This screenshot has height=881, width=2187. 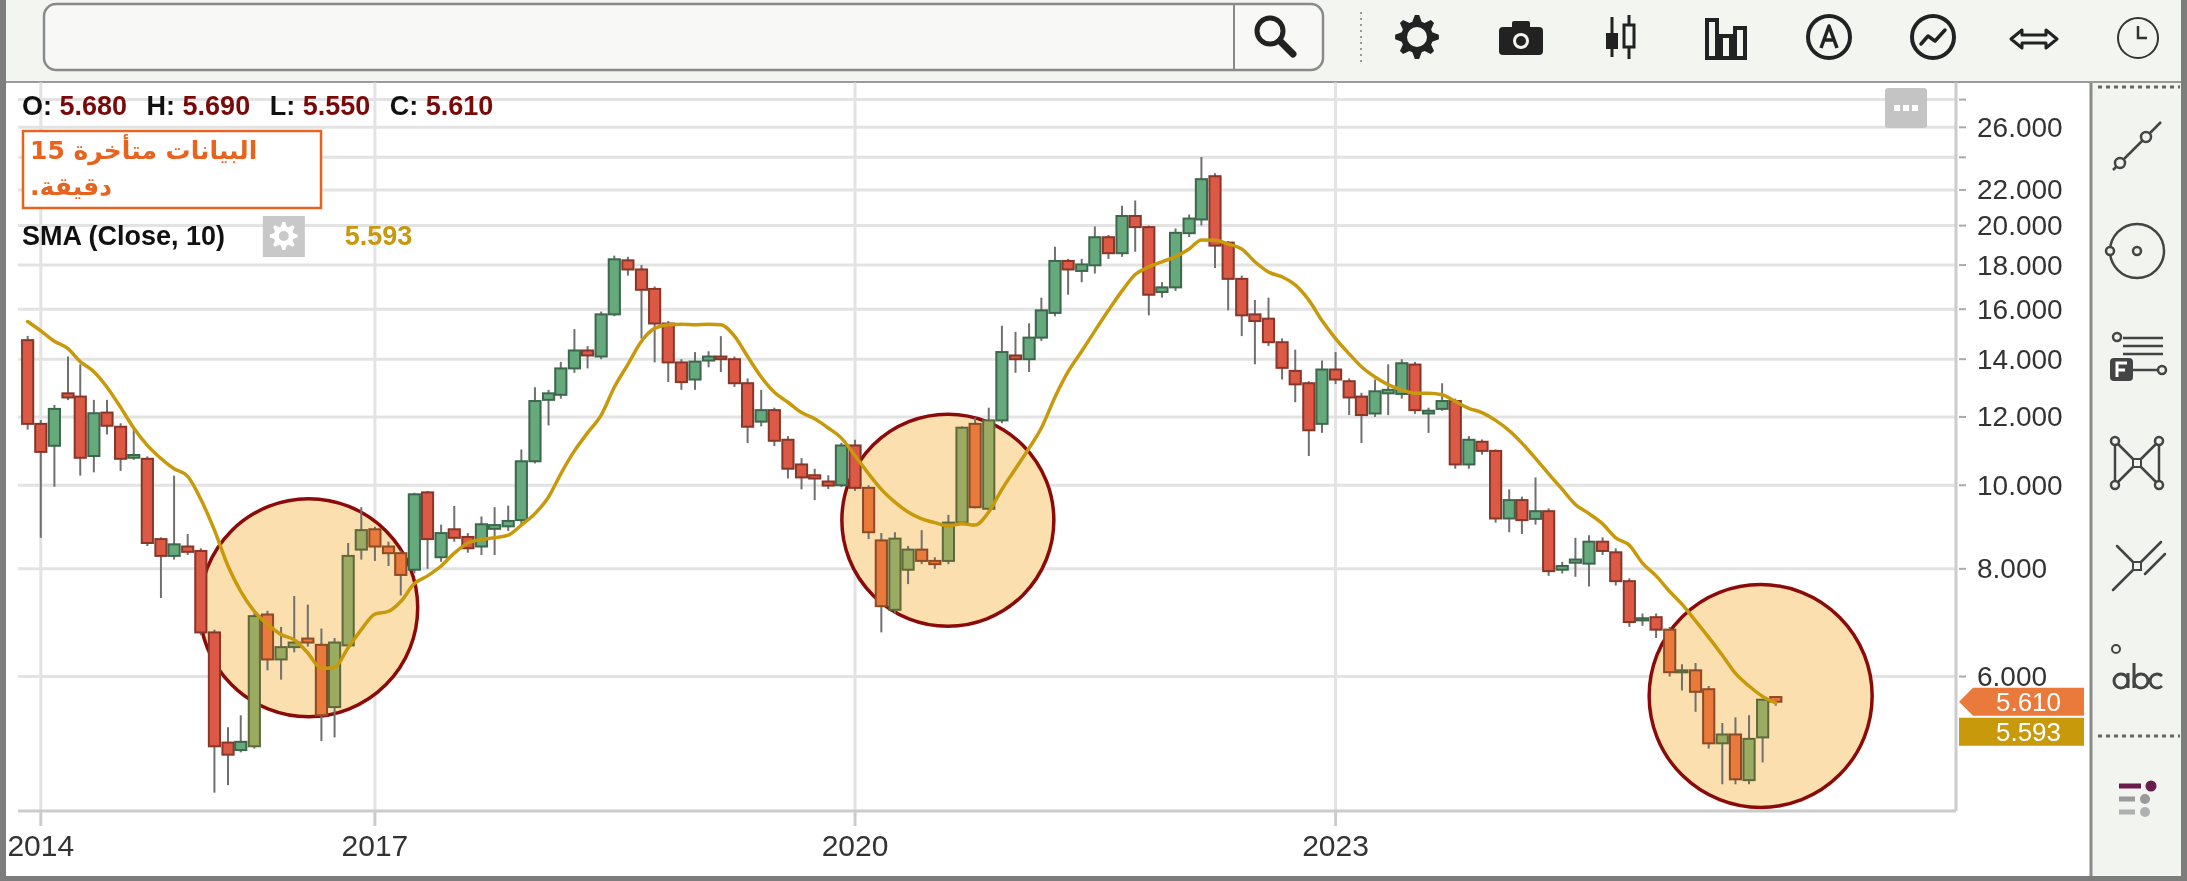 What do you see at coordinates (375, 845) in the screenshot?
I see `x-tick-label: 2017` at bounding box center [375, 845].